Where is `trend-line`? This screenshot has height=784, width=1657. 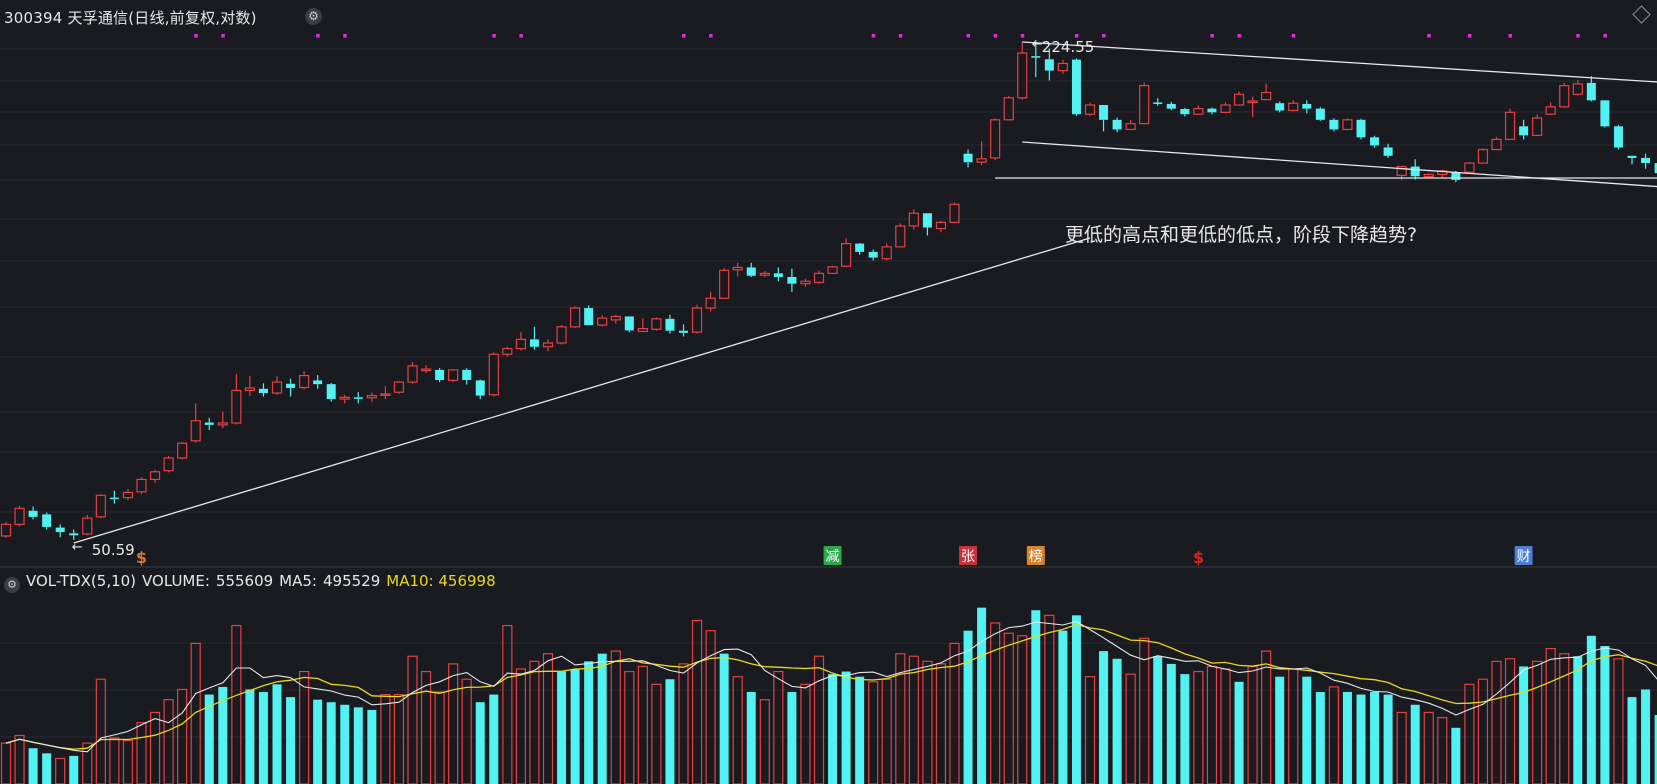
trend-line is located at coordinates (1339, 62).